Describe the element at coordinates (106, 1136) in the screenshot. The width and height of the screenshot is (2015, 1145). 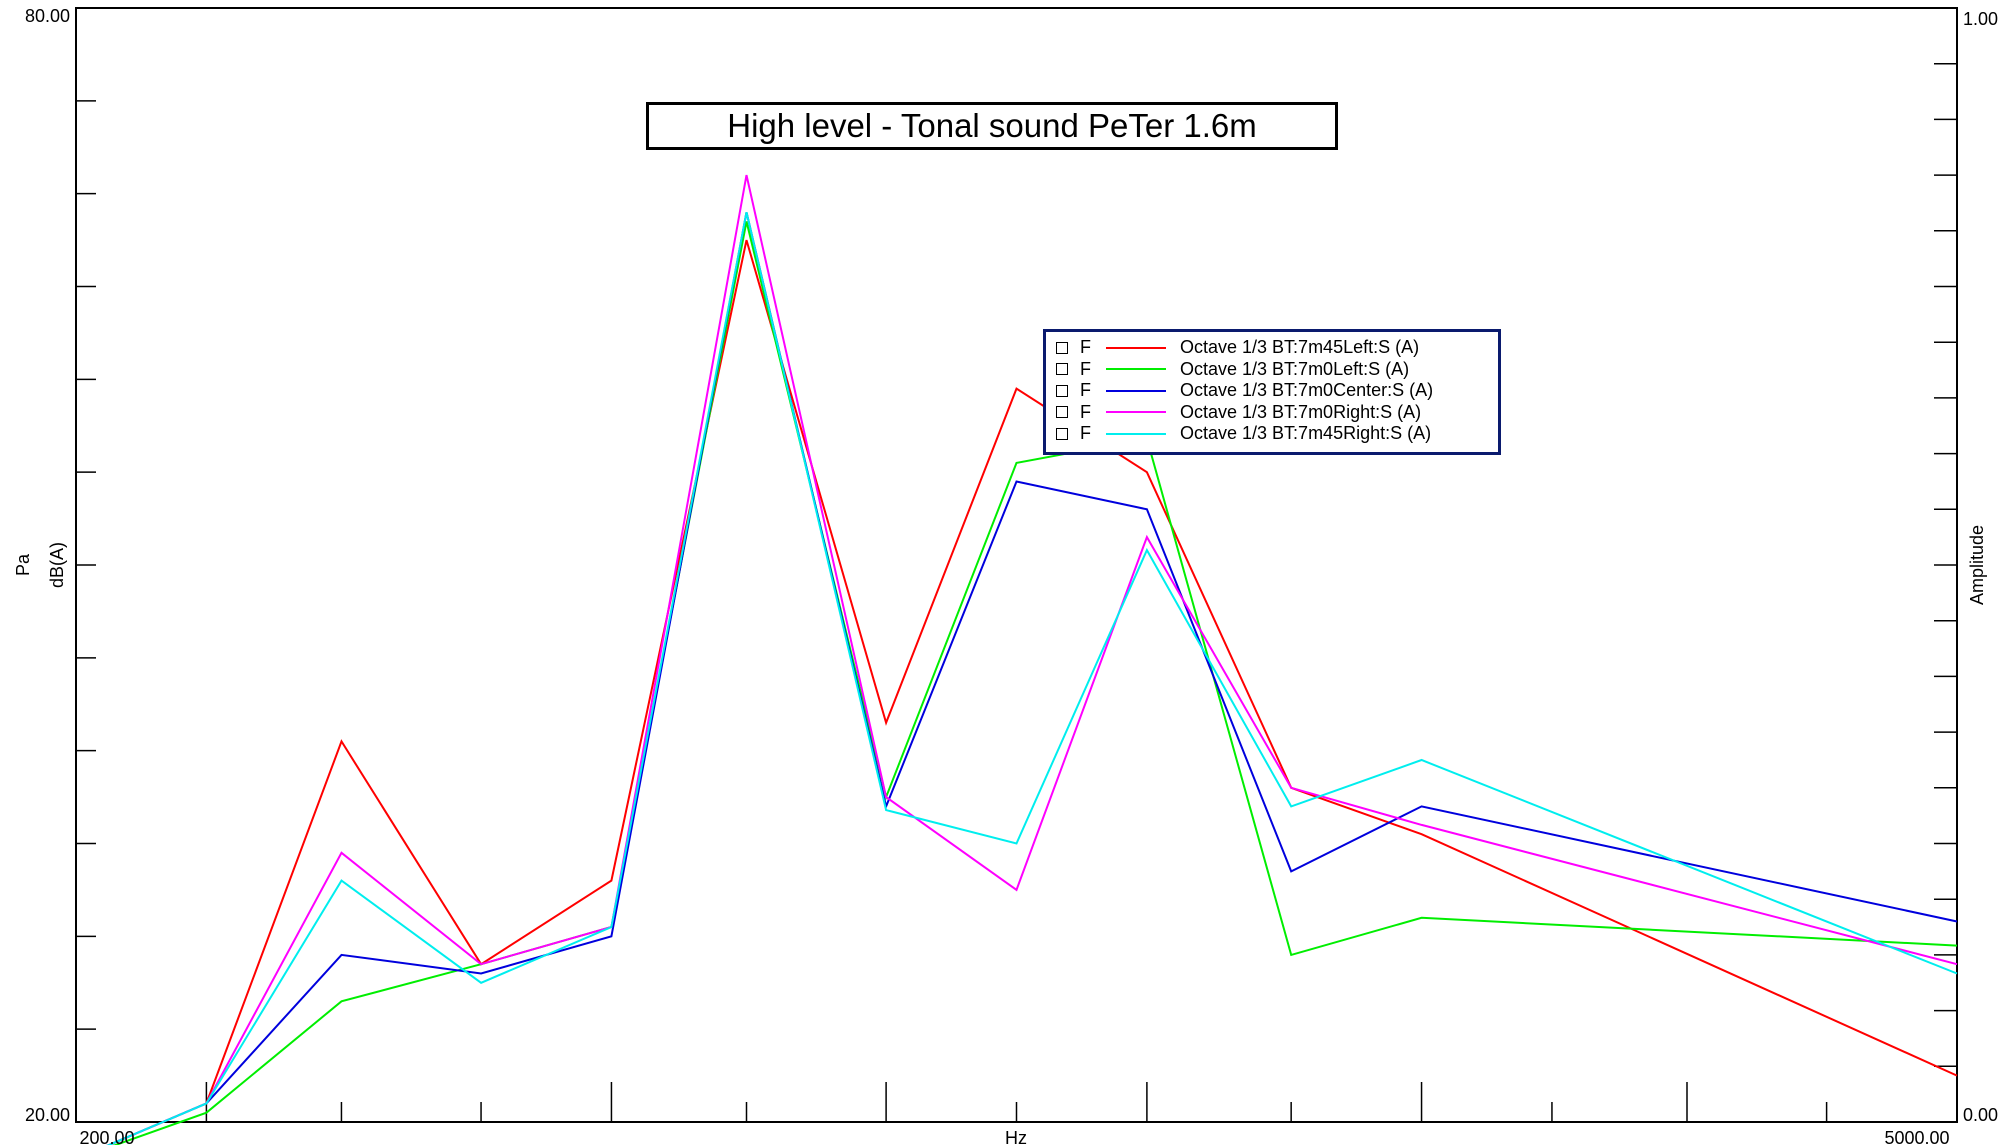
I see `x-axis-left-tick-label: 200.00` at that location.